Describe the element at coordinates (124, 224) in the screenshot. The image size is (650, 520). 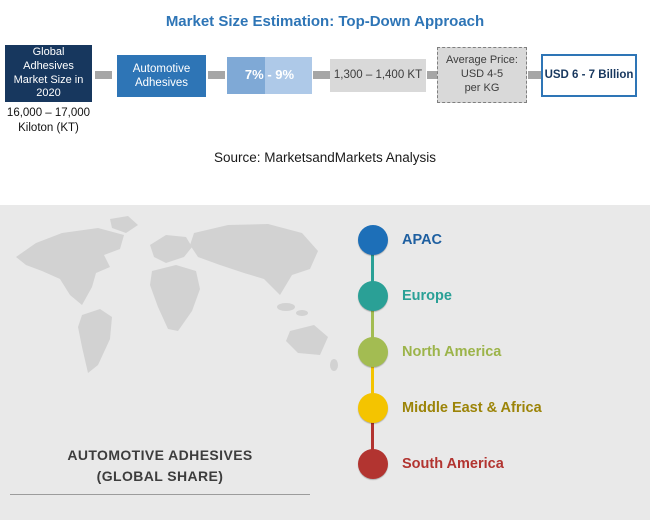
I see `continent-greenland` at that location.